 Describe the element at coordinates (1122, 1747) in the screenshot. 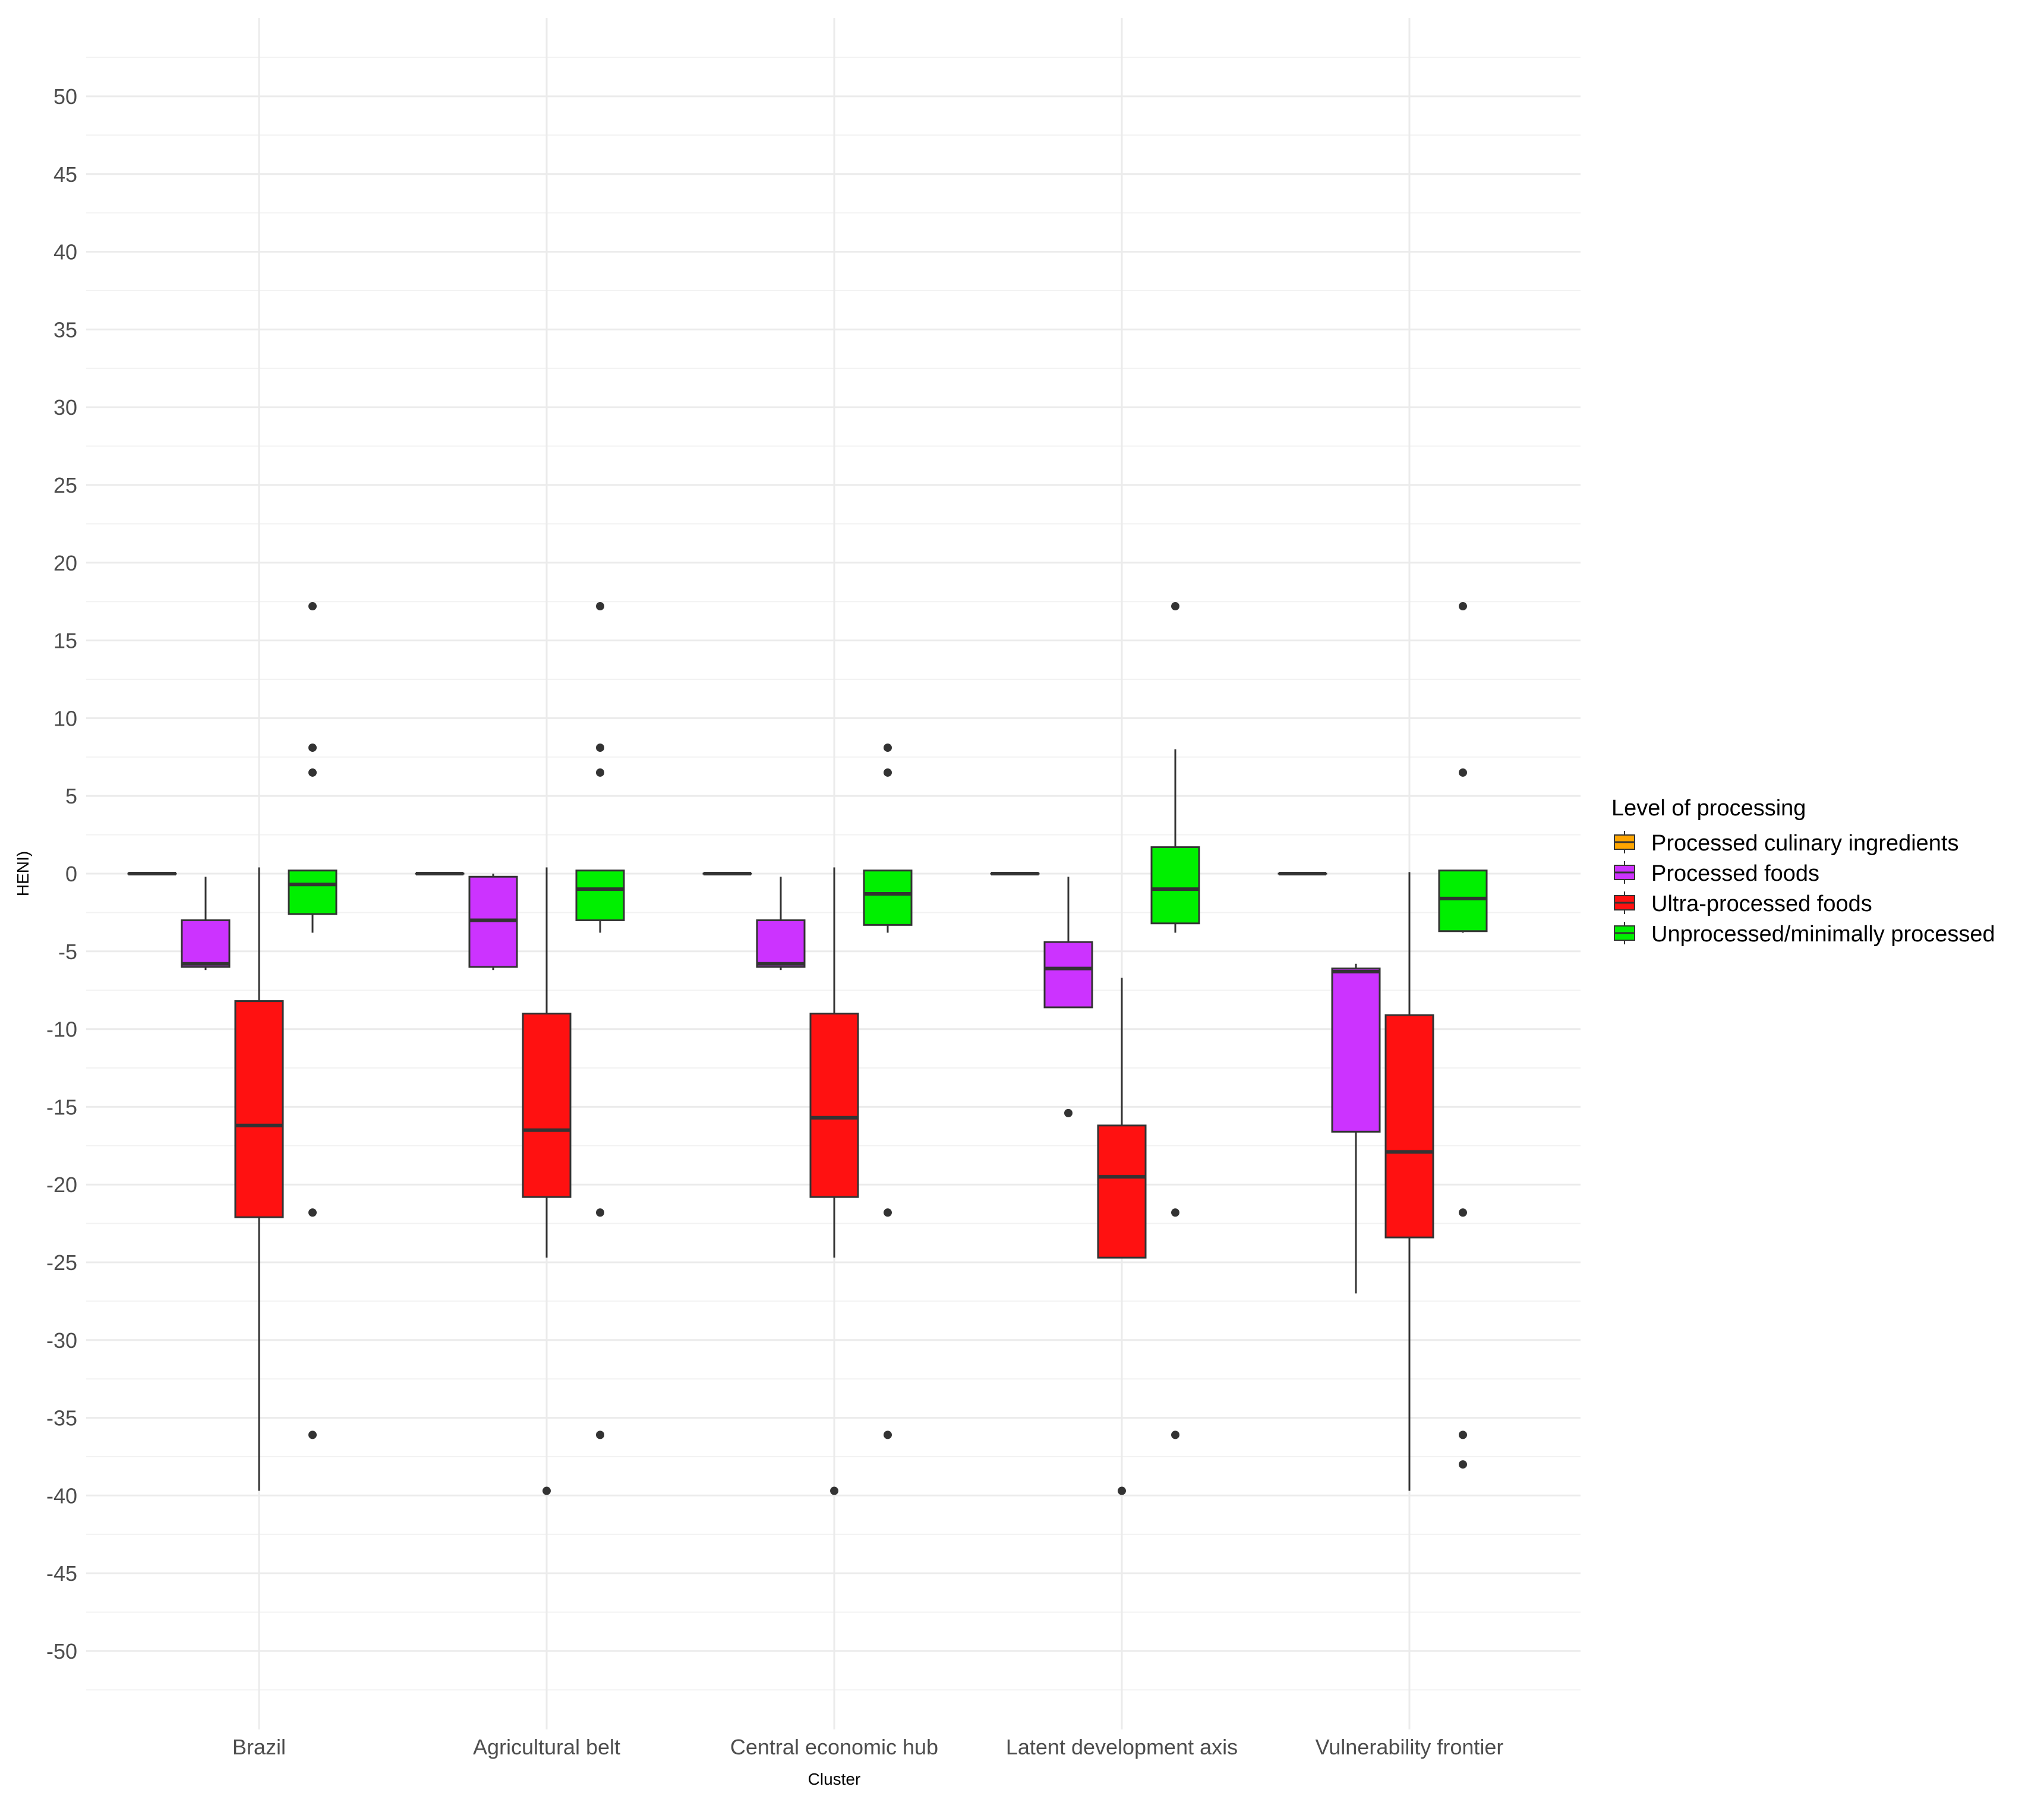

I see `x-tick-label: Latent development axis` at that location.